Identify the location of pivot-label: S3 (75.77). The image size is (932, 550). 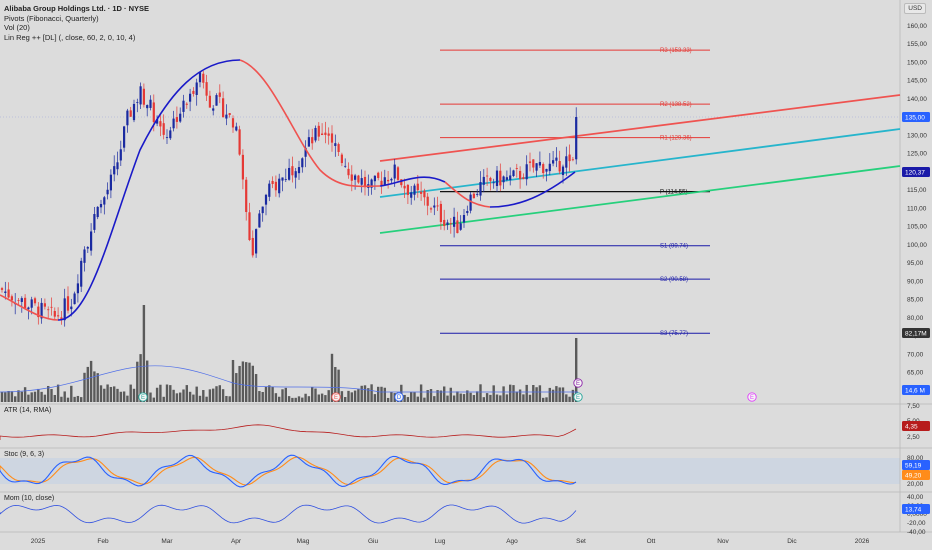
(674, 334).